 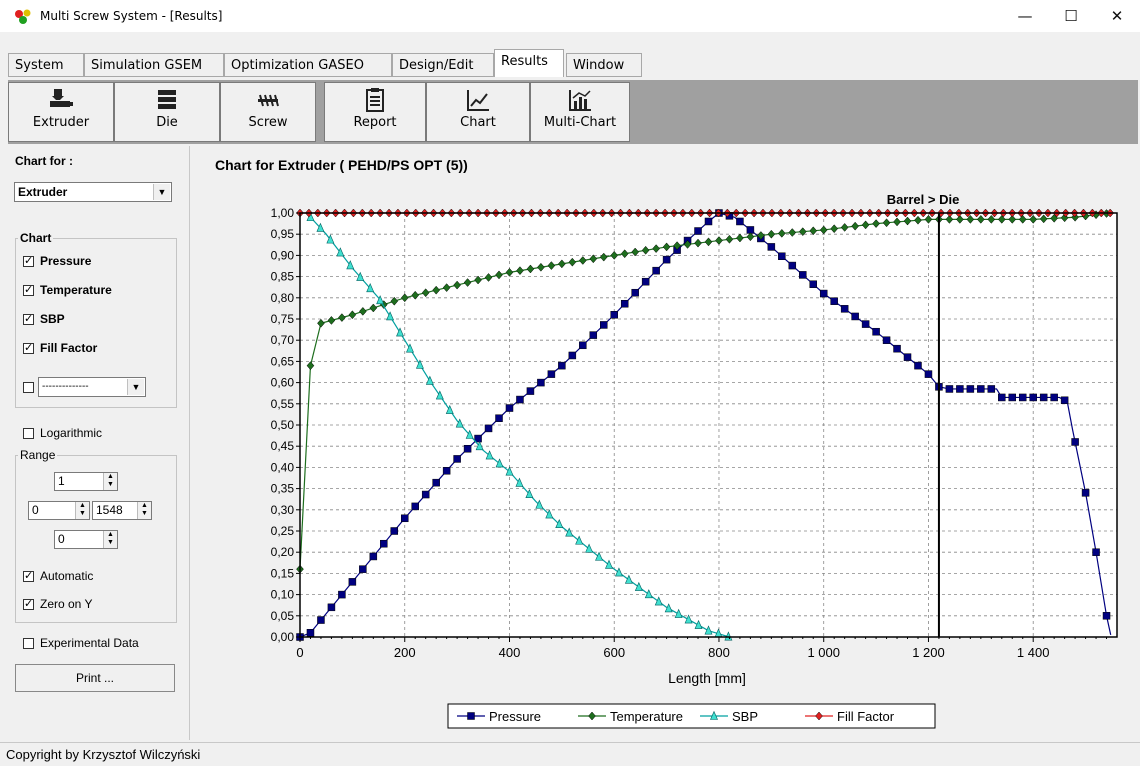 What do you see at coordinates (570, 754) in the screenshot?
I see `status-bar: Copyright by Krzysztof Wilczyński` at bounding box center [570, 754].